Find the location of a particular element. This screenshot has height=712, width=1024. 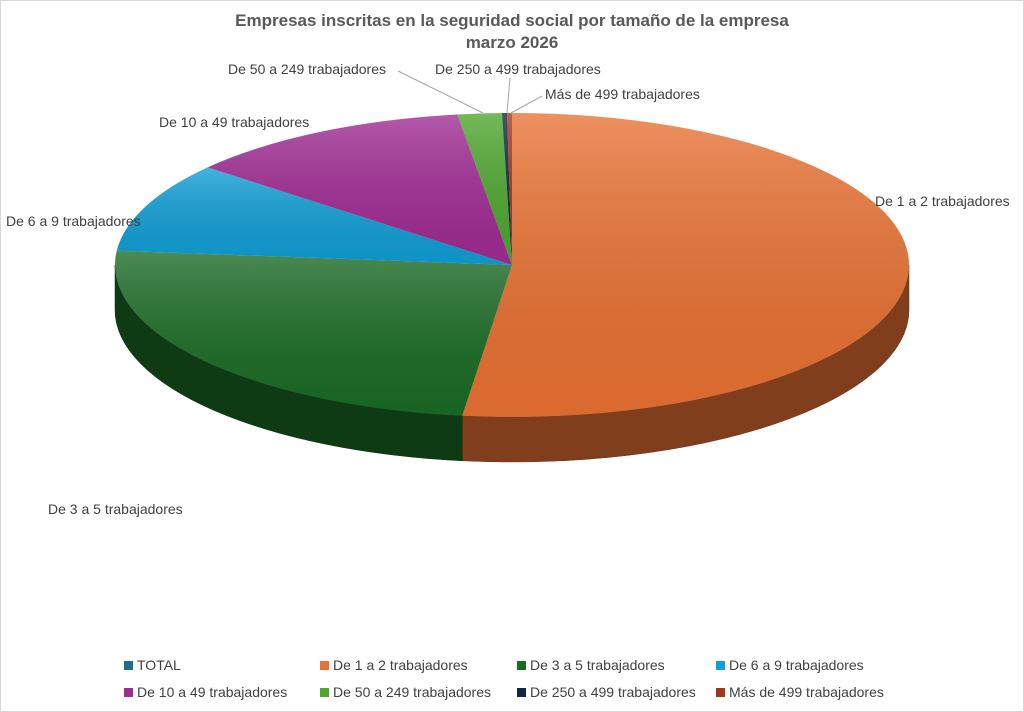

legend-item-1-2: De 1 a 2 trabajadores is located at coordinates (394, 665).